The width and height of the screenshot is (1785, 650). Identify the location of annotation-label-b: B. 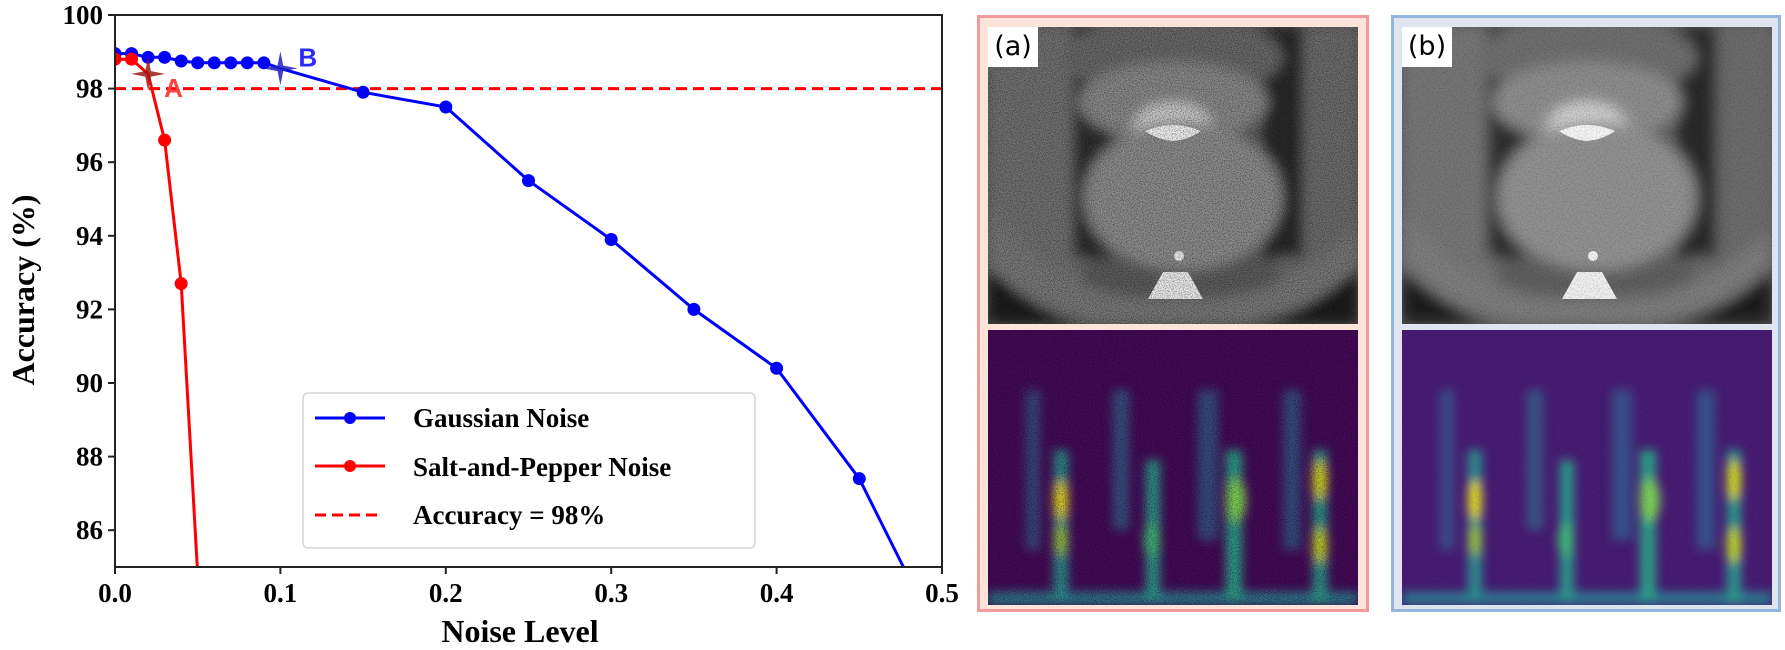
(307, 57).